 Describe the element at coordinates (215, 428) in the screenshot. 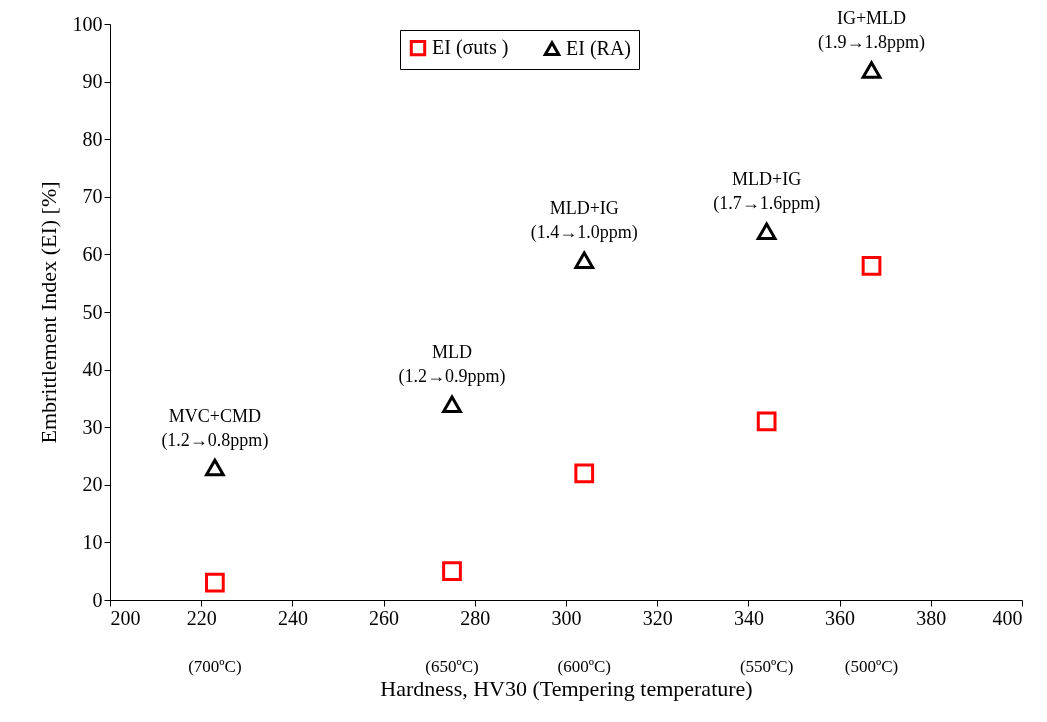

I see `annotation: MVC+CMD (1.2→0.8ppm)` at that location.